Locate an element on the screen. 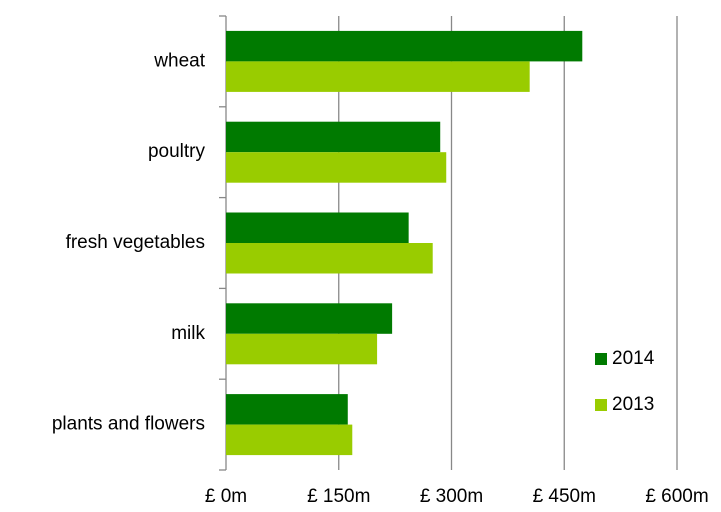 The width and height of the screenshot is (721, 512). y-tick-label: wheat is located at coordinates (179, 60).